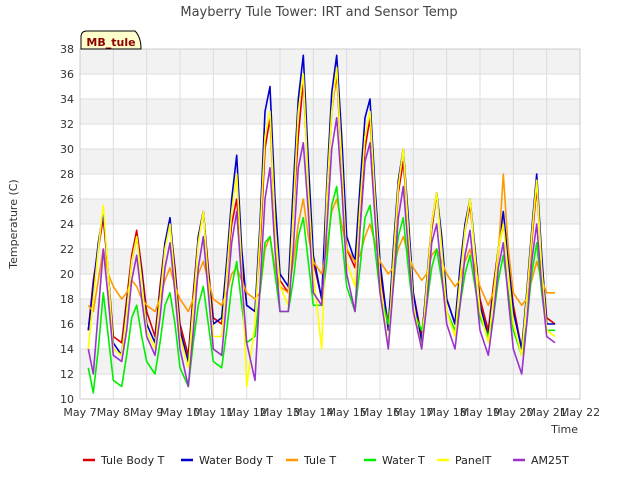 The image size is (640, 480). What do you see at coordinates (403, 460) in the screenshot?
I see `legend-label-water-t: Water T` at bounding box center [403, 460].